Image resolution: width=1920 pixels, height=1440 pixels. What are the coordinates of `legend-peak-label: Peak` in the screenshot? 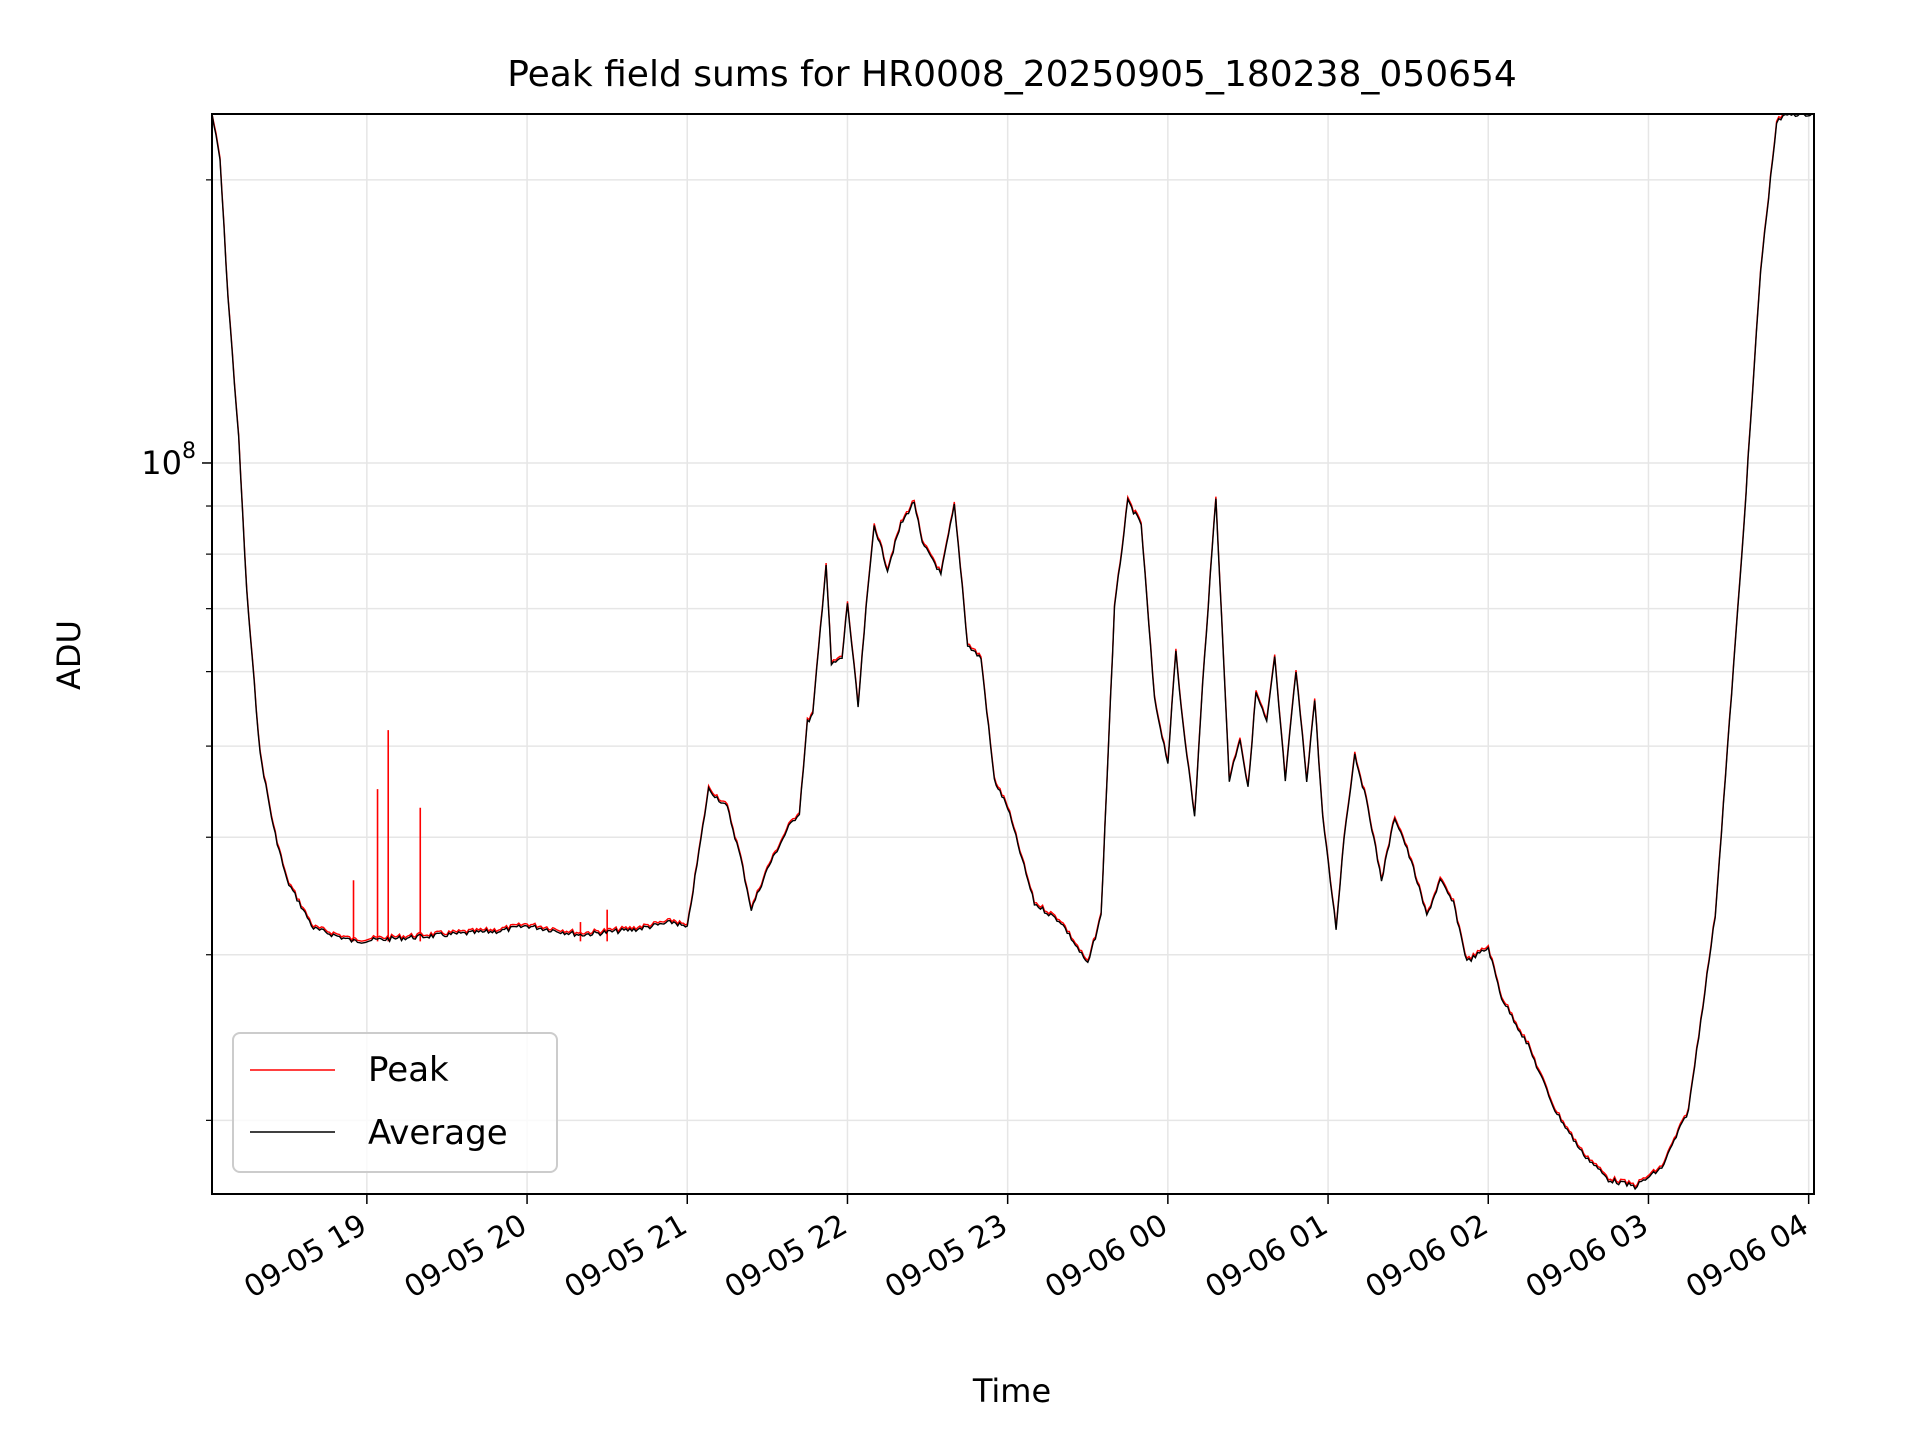 It's located at (408, 1070).